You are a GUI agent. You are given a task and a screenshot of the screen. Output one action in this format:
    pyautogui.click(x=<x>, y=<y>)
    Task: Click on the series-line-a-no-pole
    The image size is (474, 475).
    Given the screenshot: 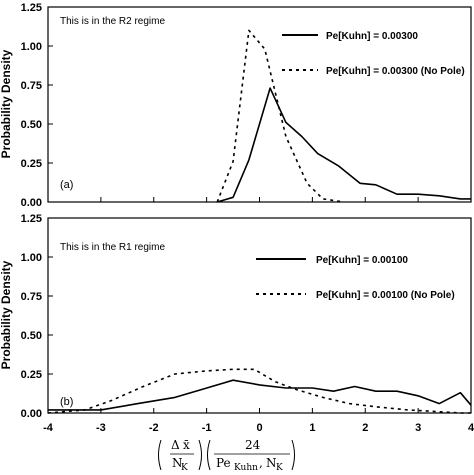 What is the action you would take?
    pyautogui.click(x=280, y=116)
    